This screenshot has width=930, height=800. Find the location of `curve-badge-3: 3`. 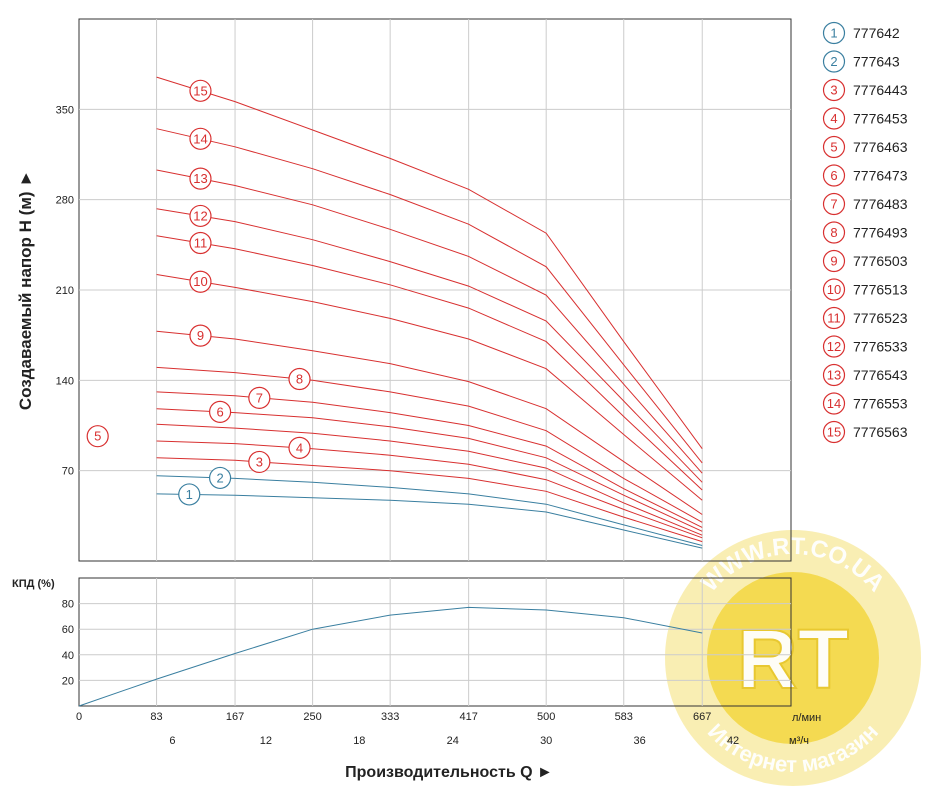

curve-badge-3: 3 is located at coordinates (259, 462).